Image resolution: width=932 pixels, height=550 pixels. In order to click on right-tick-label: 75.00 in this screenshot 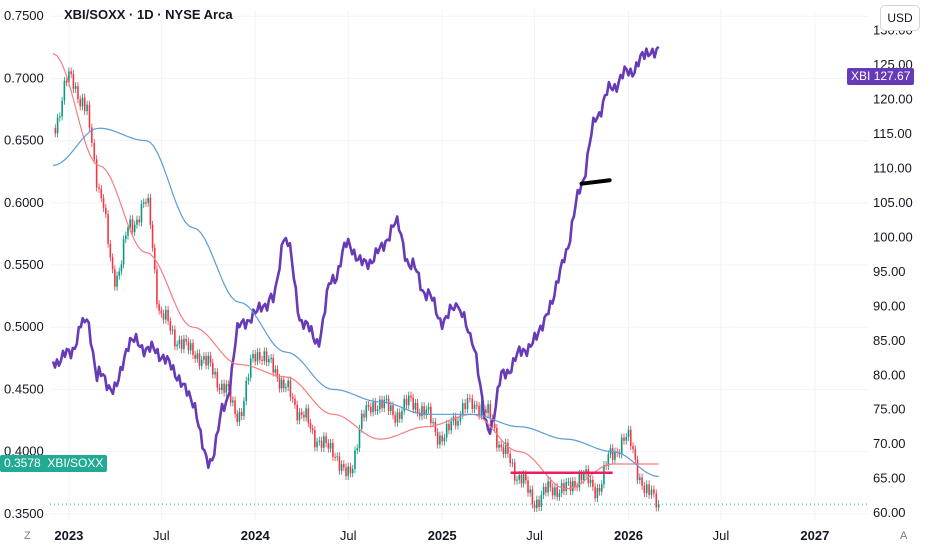, I will do `click(889, 409)`.